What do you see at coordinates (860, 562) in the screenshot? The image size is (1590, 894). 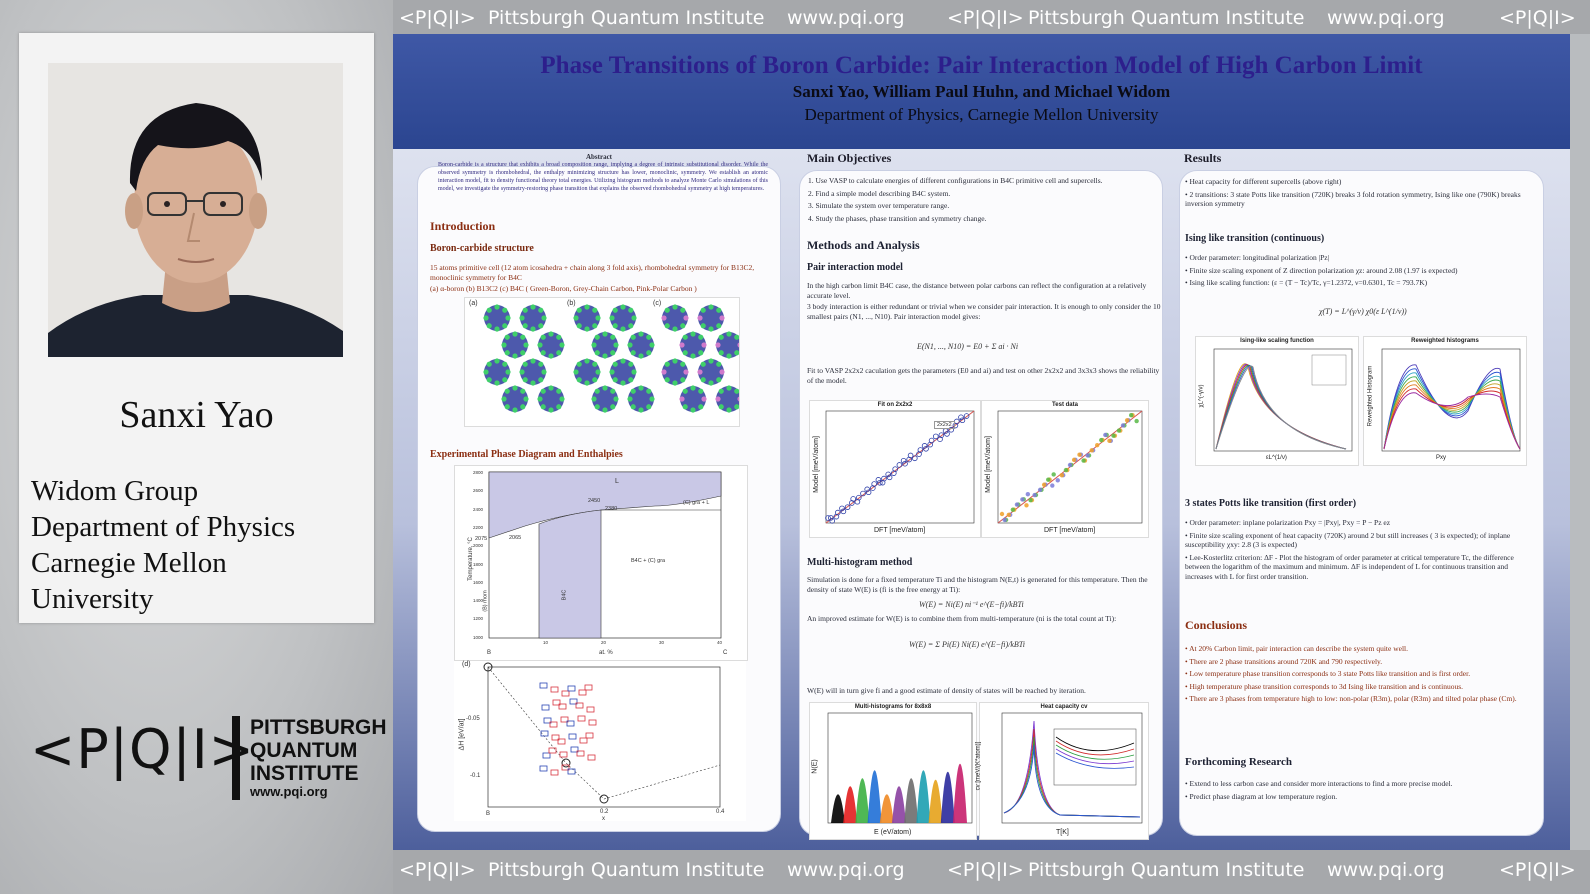 I see `multi-histogram-title: Multi-histogram method` at bounding box center [860, 562].